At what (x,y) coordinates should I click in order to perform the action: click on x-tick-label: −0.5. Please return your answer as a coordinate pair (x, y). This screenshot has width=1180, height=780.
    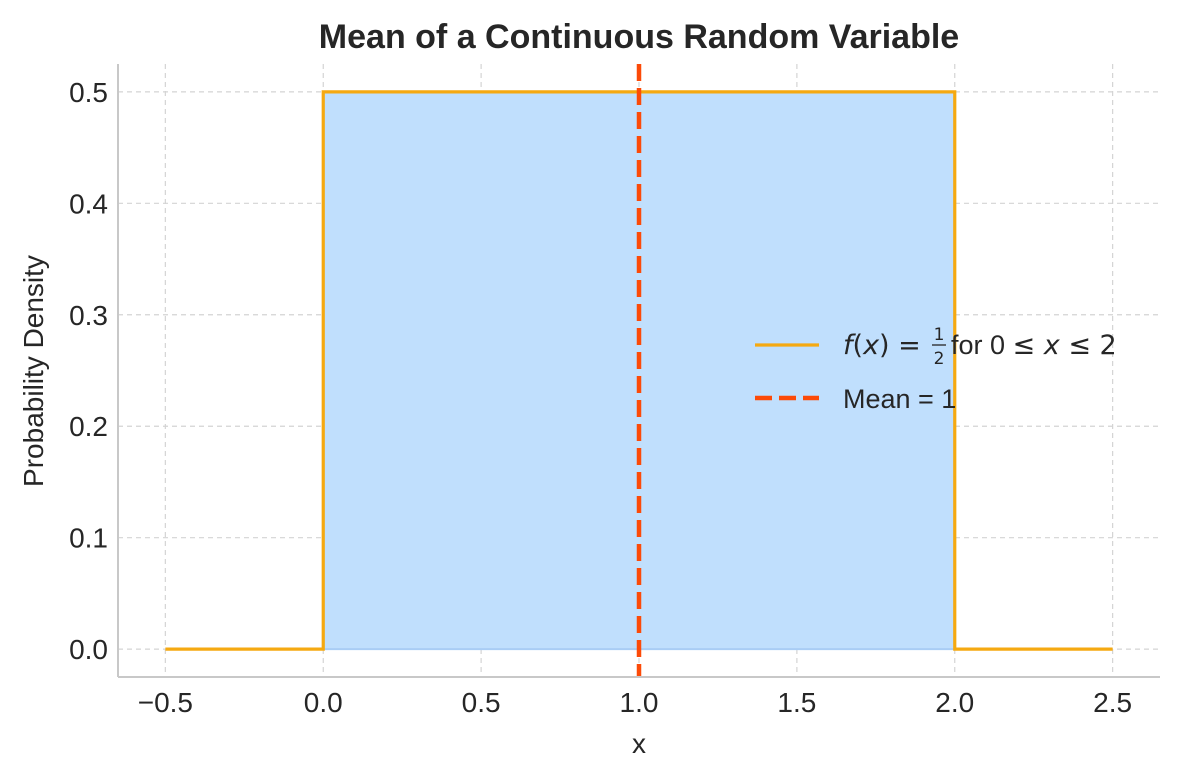
    Looking at the image, I should click on (165, 702).